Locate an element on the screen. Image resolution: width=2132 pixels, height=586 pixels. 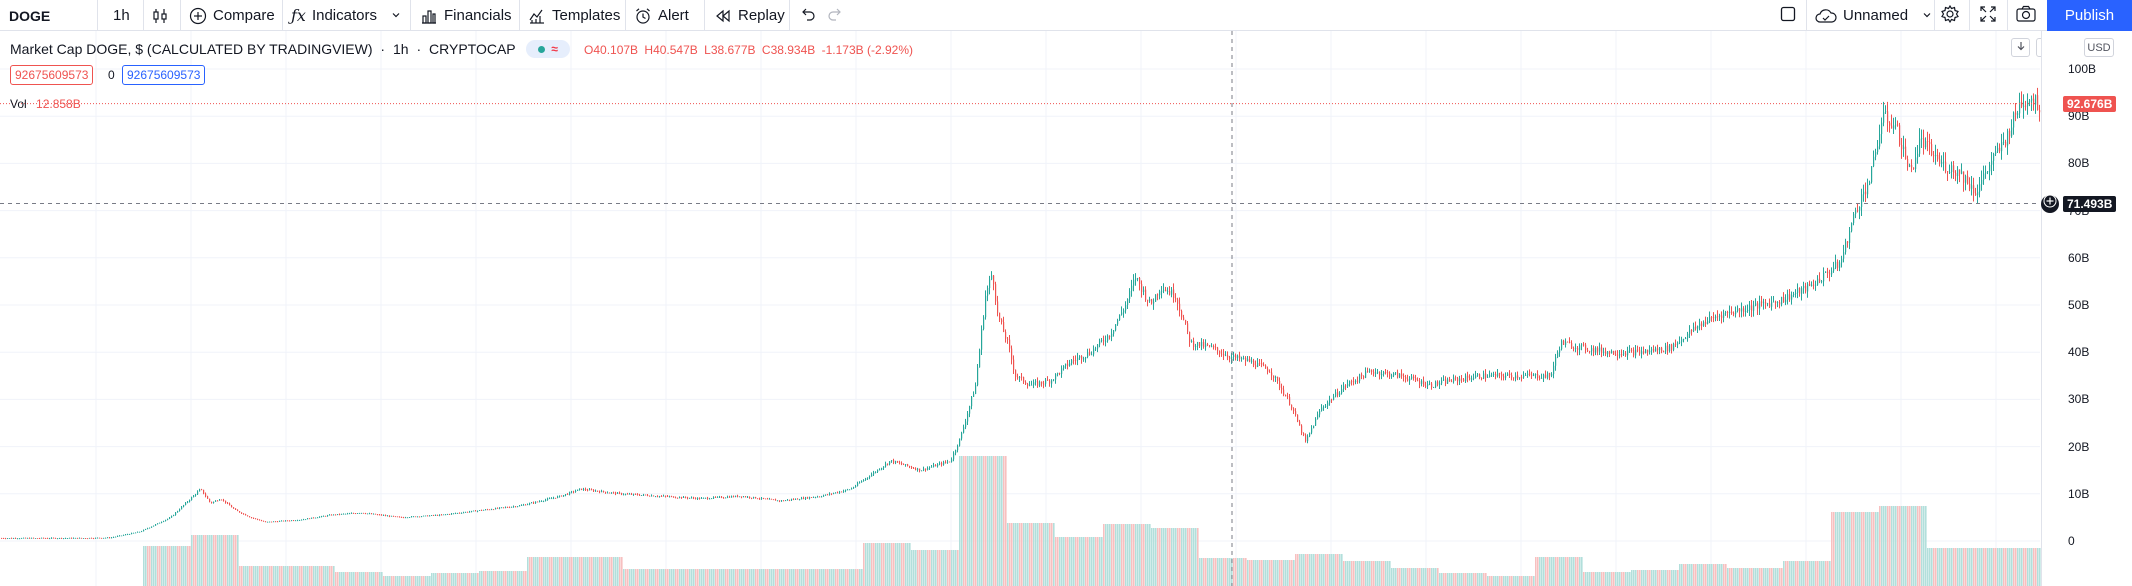
publish-button: Publish is located at coordinates (2089, 15).